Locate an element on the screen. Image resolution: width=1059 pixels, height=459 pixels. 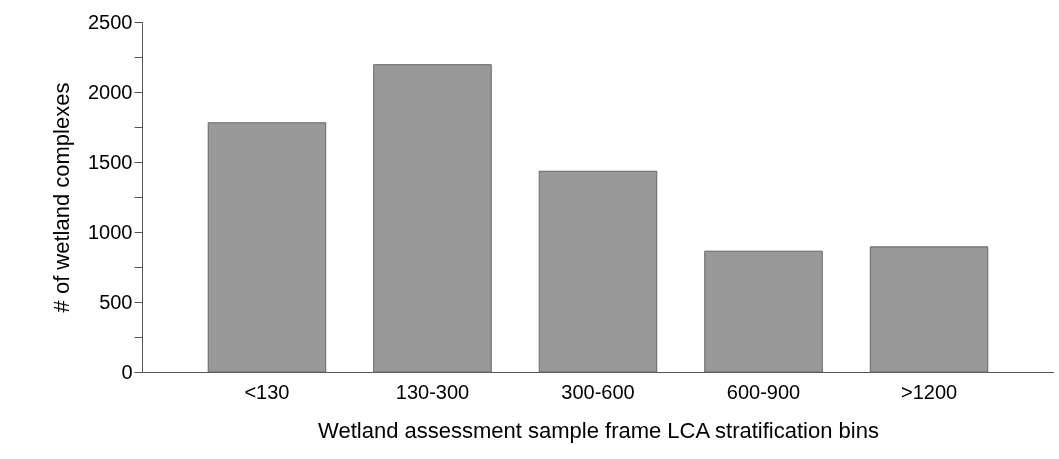
y-tick-label: 0 is located at coordinates (127, 371).